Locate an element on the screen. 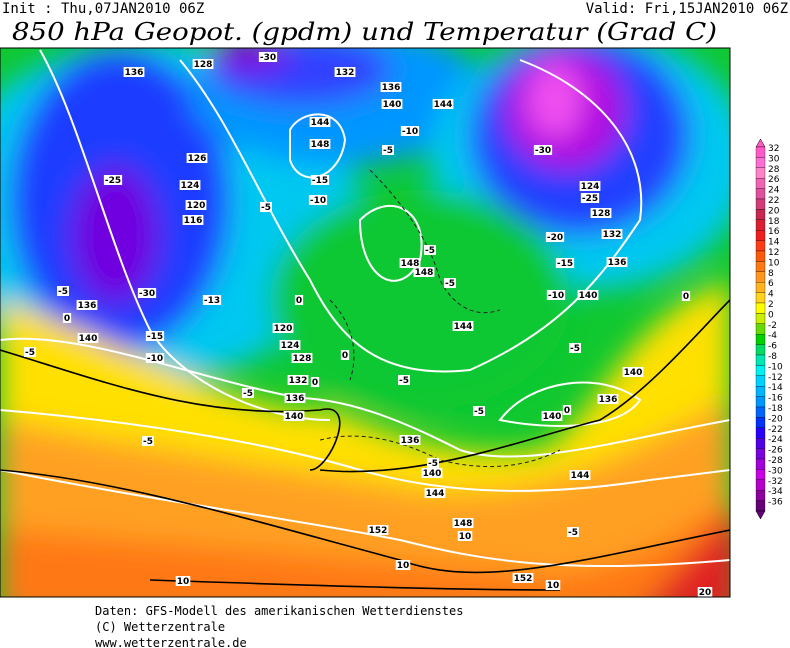  legend-label: 24 is located at coordinates (774, 191).